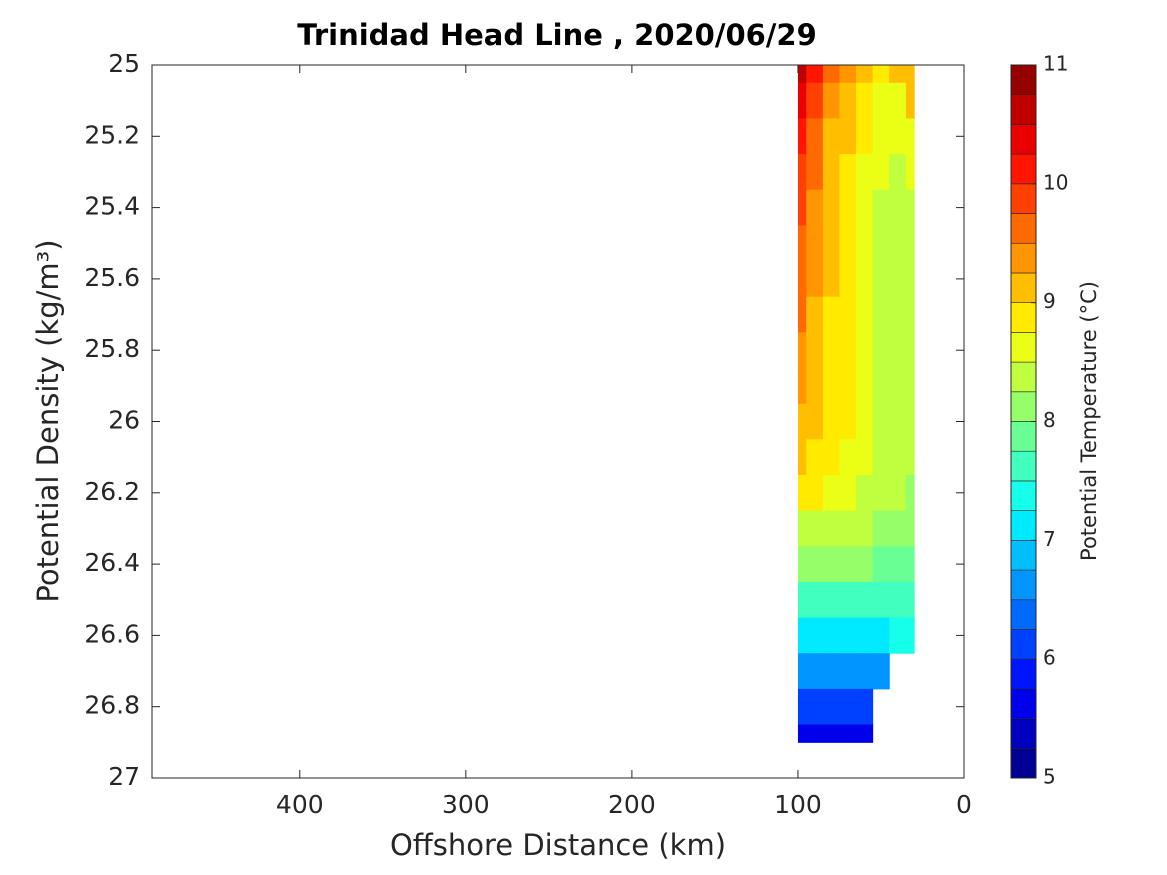  Describe the element at coordinates (632, 804) in the screenshot. I see `x-tick-label: 200` at that location.